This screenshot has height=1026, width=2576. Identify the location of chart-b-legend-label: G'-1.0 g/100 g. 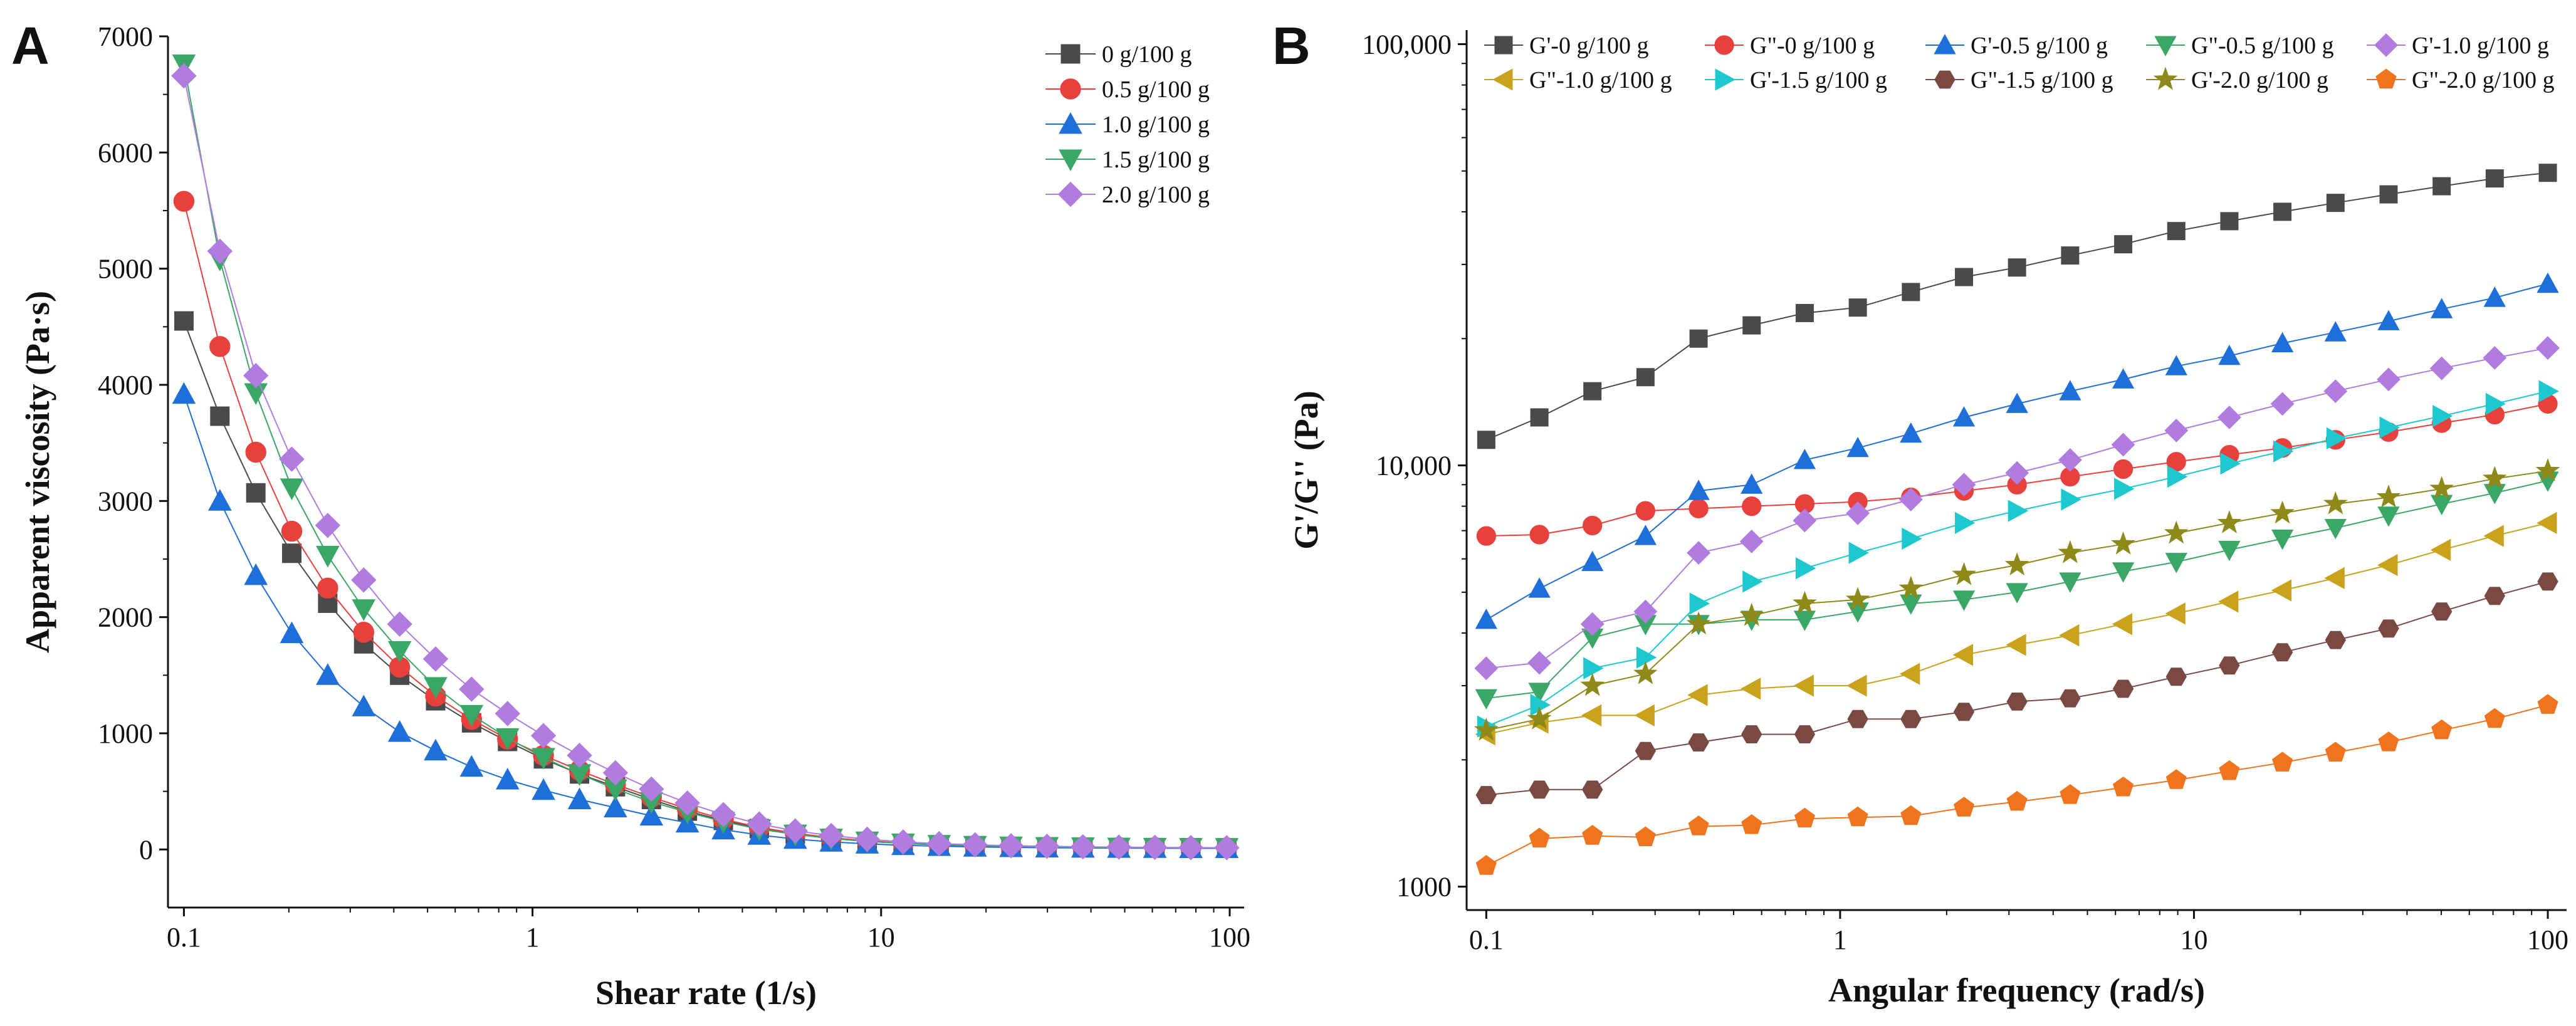
(2480, 46).